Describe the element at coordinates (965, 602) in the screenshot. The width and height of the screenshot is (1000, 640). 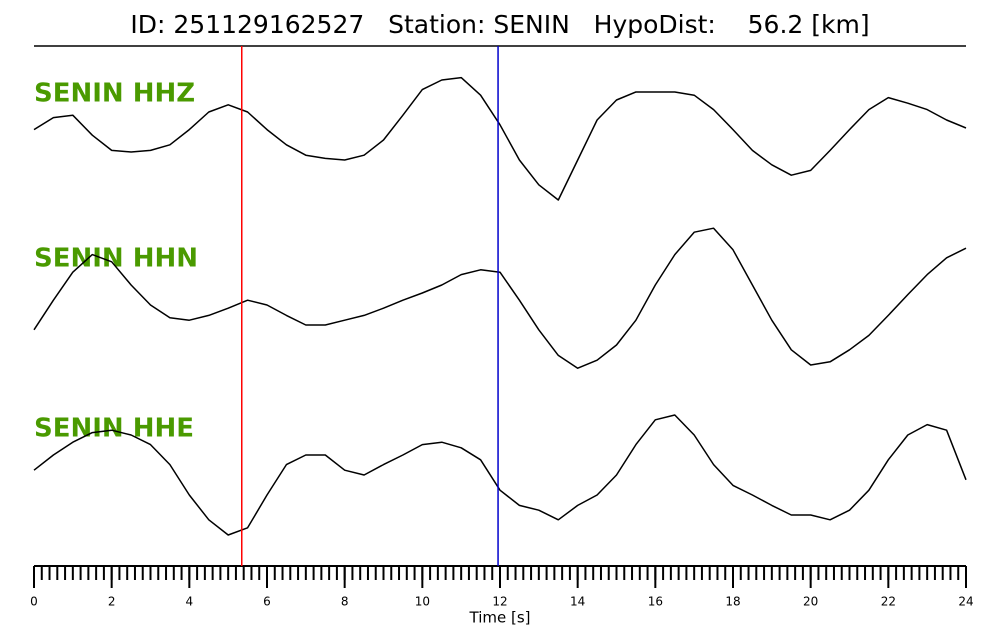
I see `x-tick-label: 24` at that location.